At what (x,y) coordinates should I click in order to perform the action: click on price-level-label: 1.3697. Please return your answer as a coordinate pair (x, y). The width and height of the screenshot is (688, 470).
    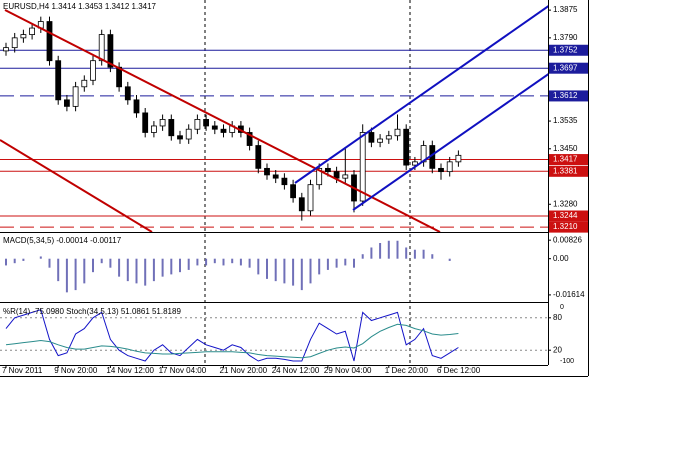
    Looking at the image, I should click on (565, 67).